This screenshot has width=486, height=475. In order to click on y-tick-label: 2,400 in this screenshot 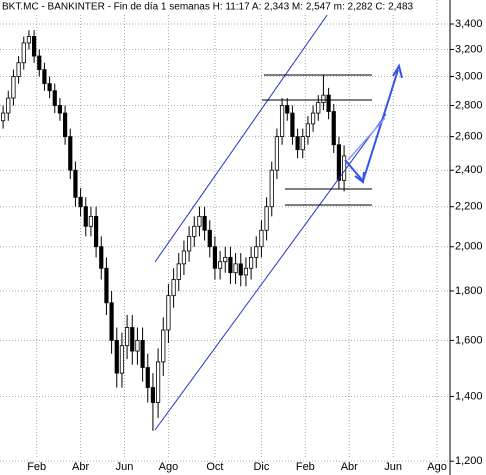, I will do `click(469, 170)`.